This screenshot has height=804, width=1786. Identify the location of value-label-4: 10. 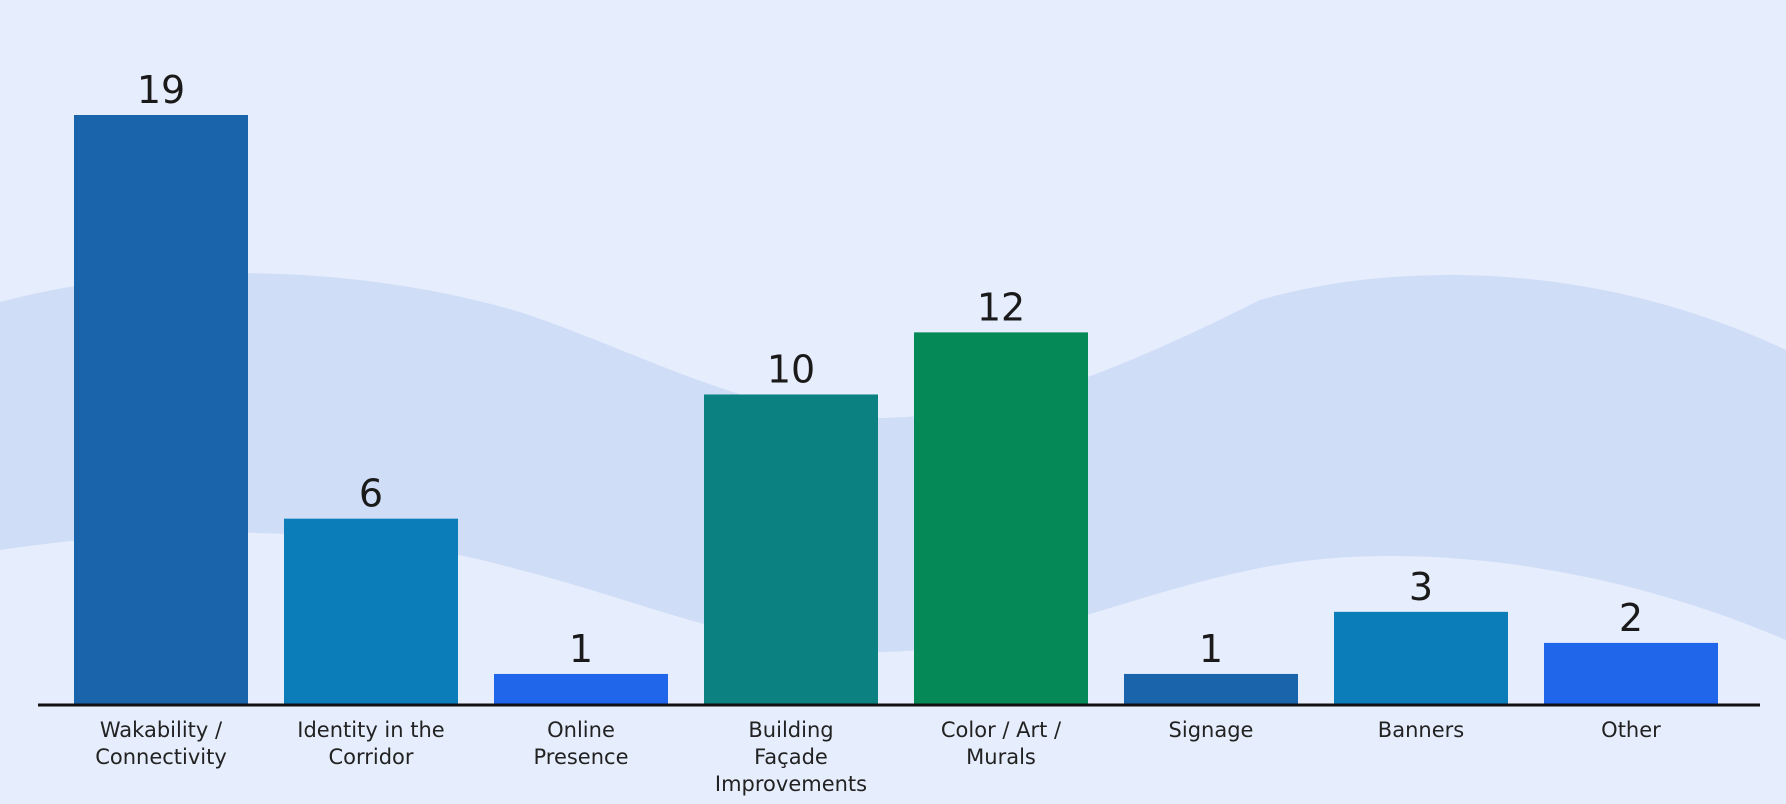
(791, 369).